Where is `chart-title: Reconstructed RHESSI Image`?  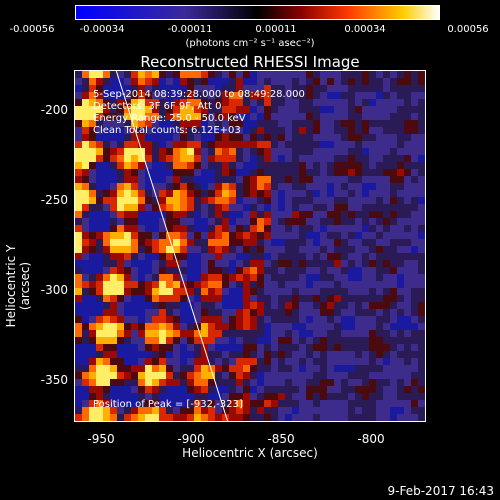
chart-title: Reconstructed RHESSI Image is located at coordinates (250, 62).